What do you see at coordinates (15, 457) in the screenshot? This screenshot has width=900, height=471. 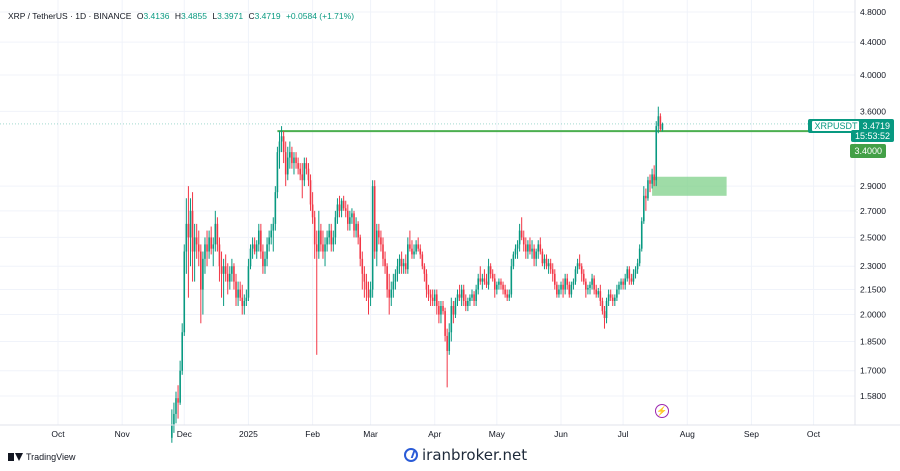 I see `tradingview-logo-icon` at bounding box center [15, 457].